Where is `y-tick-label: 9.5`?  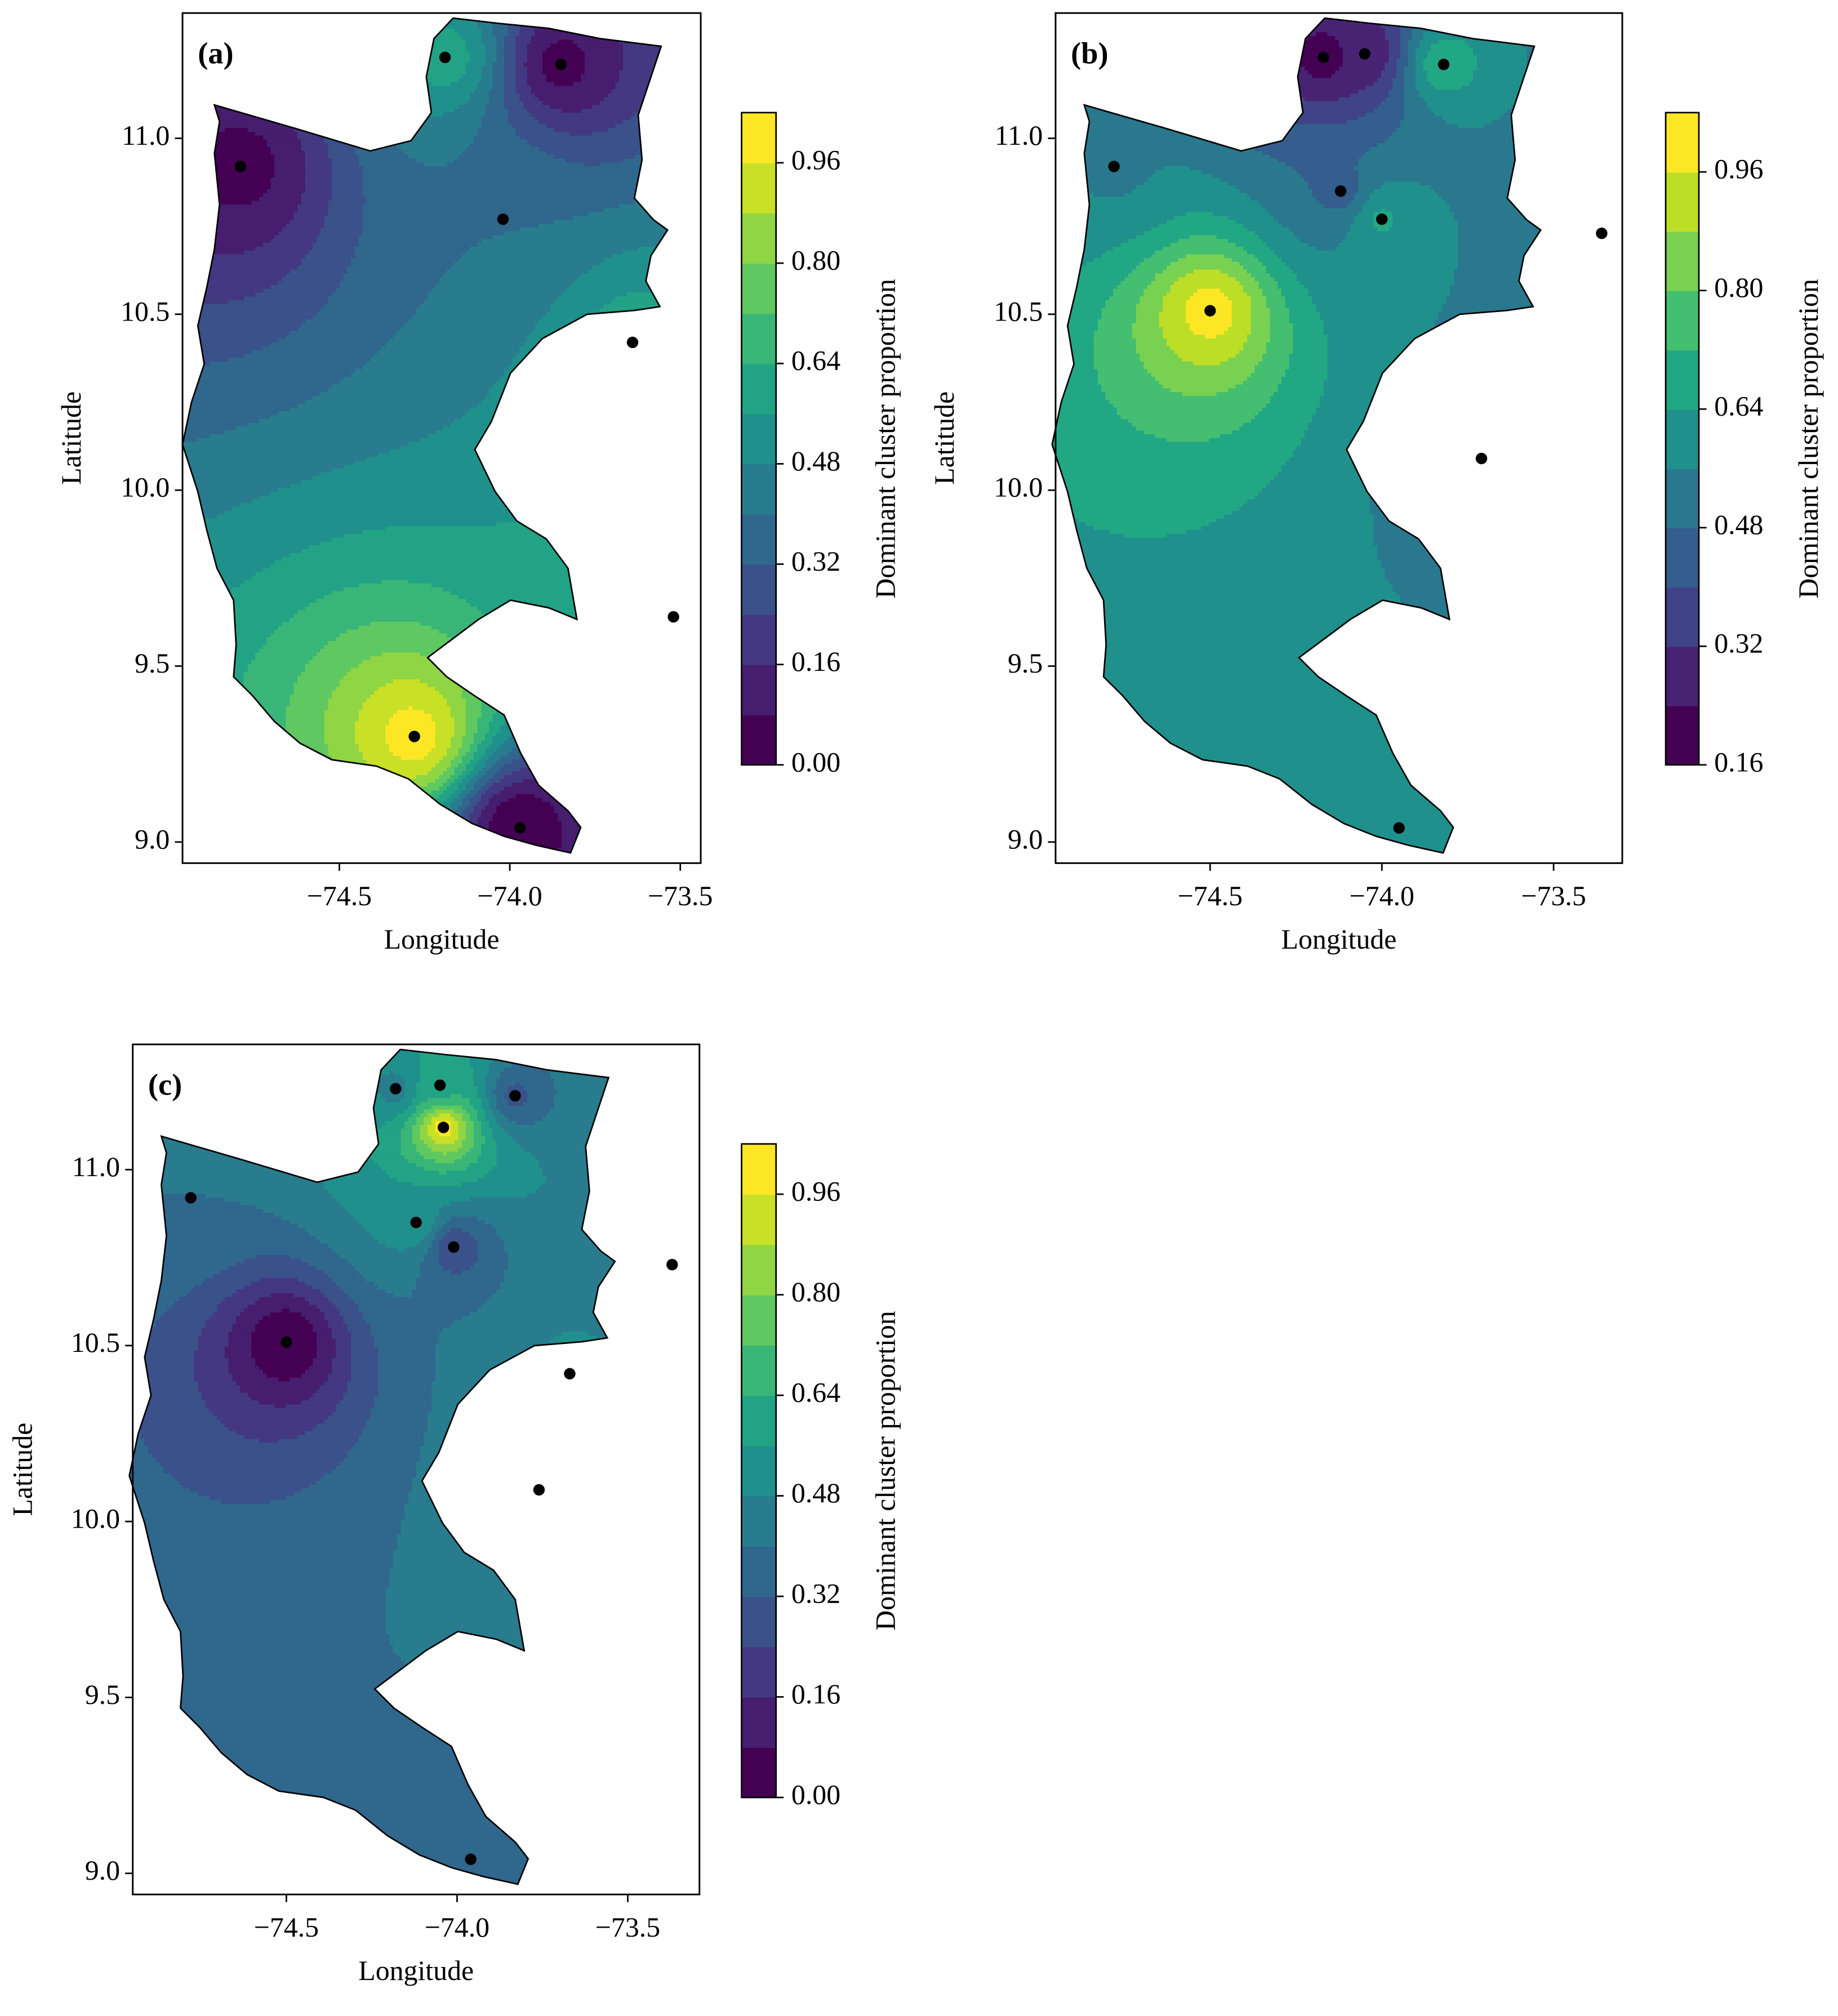
y-tick-label: 9.5 is located at coordinates (1025, 663).